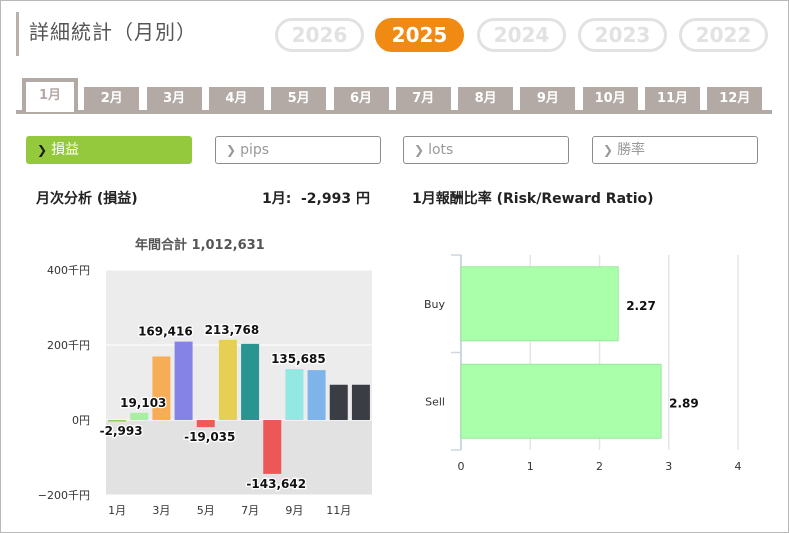 The image size is (789, 533). What do you see at coordinates (548, 98) in the screenshot?
I see `tab-month-9: 9月` at bounding box center [548, 98].